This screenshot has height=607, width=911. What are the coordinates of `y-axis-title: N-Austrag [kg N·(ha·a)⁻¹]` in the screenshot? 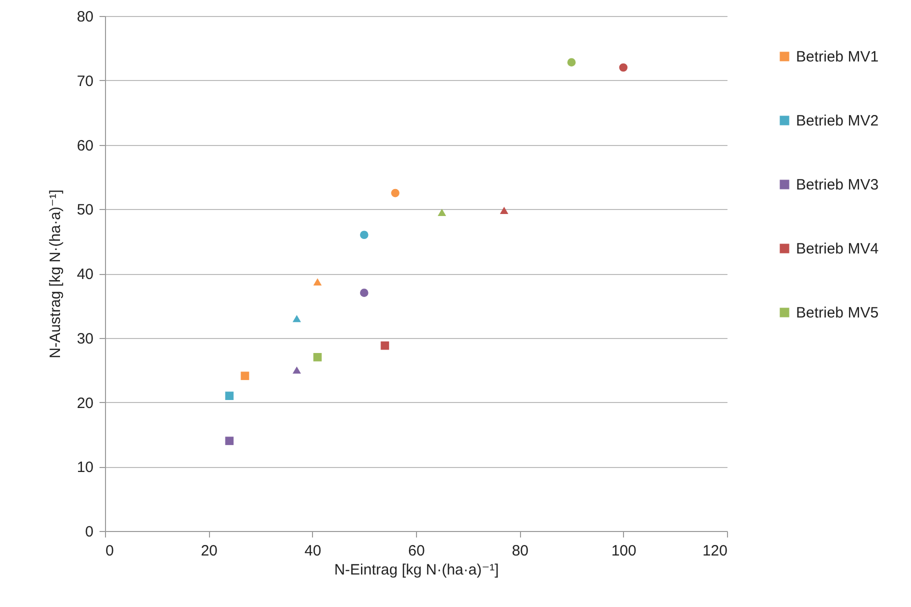 It's located at (55, 274).